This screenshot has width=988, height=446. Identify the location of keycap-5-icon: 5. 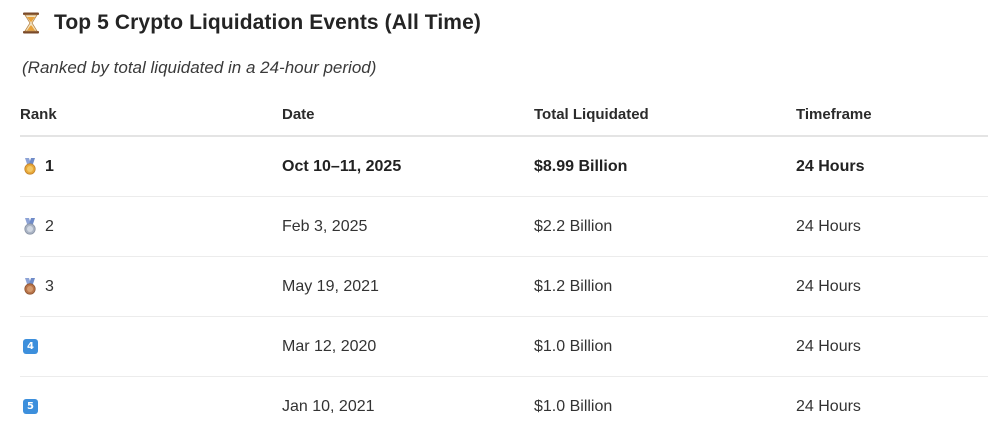
(30, 406).